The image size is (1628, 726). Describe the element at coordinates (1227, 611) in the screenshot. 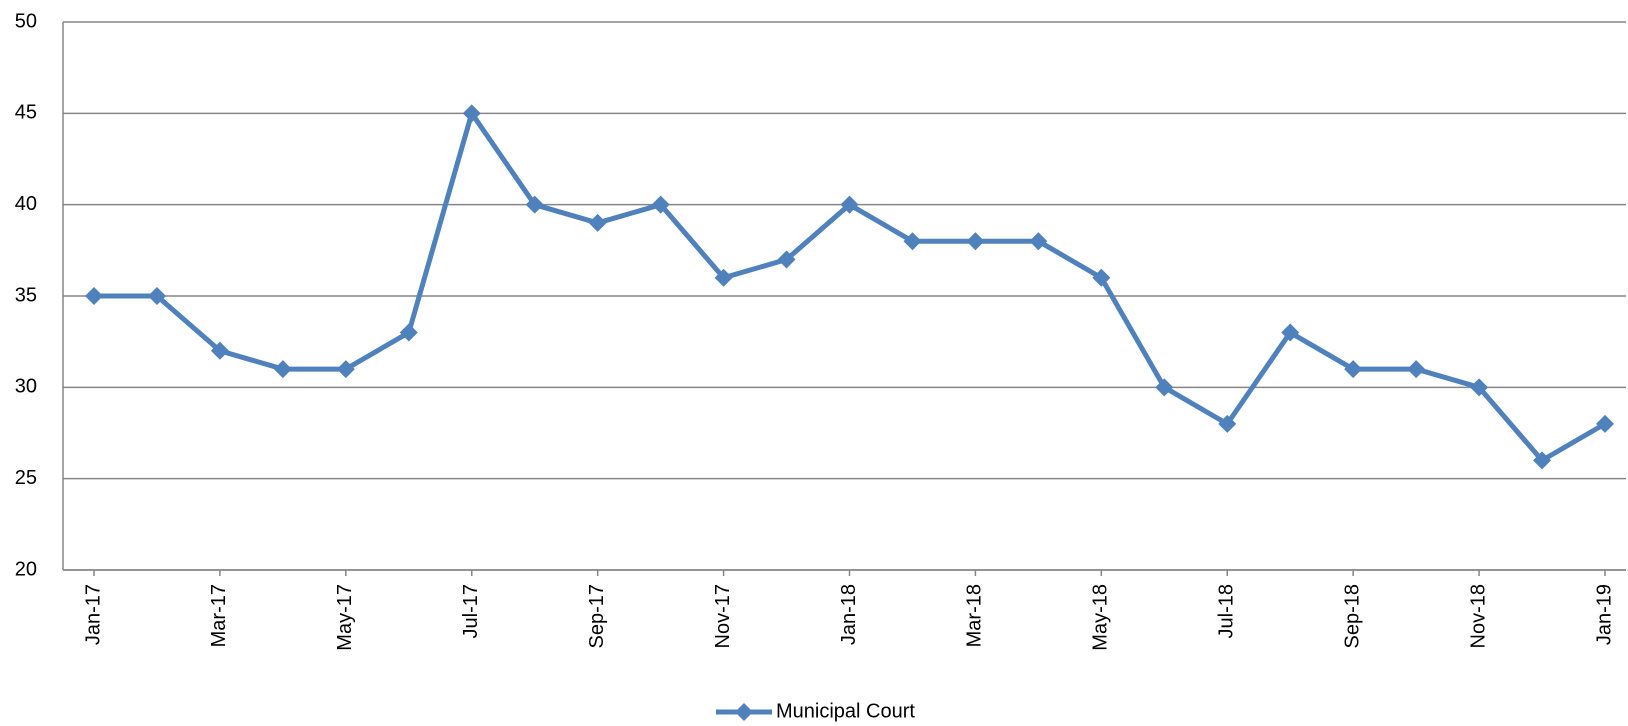

I see `x-tick-label: Jul-18` at that location.